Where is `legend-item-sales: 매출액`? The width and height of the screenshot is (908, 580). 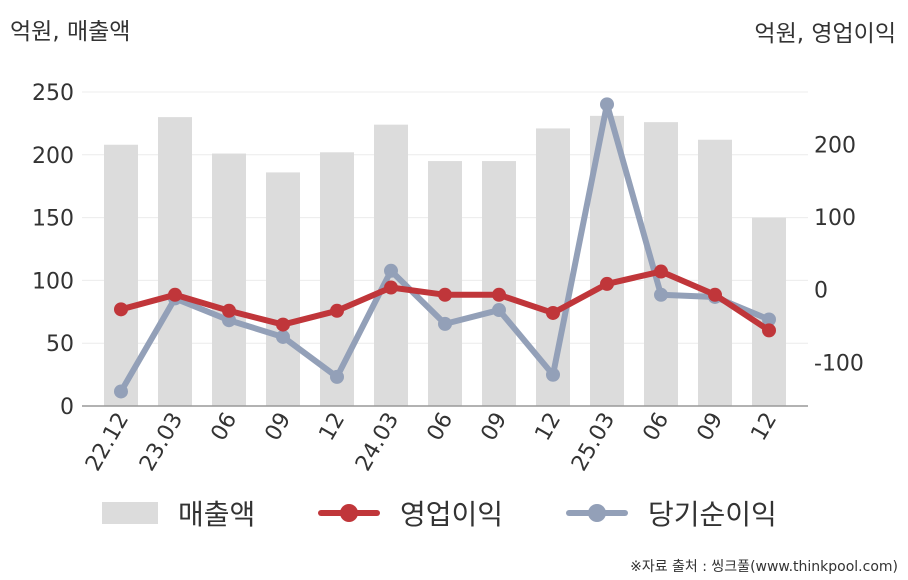
legend-item-sales: 매출액 is located at coordinates (178, 513).